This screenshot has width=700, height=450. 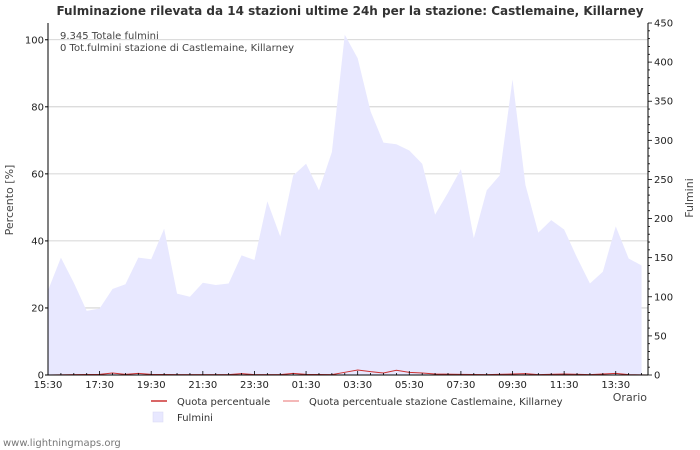 I want to click on x-tick-label: 09:30, so click(x=512, y=385).